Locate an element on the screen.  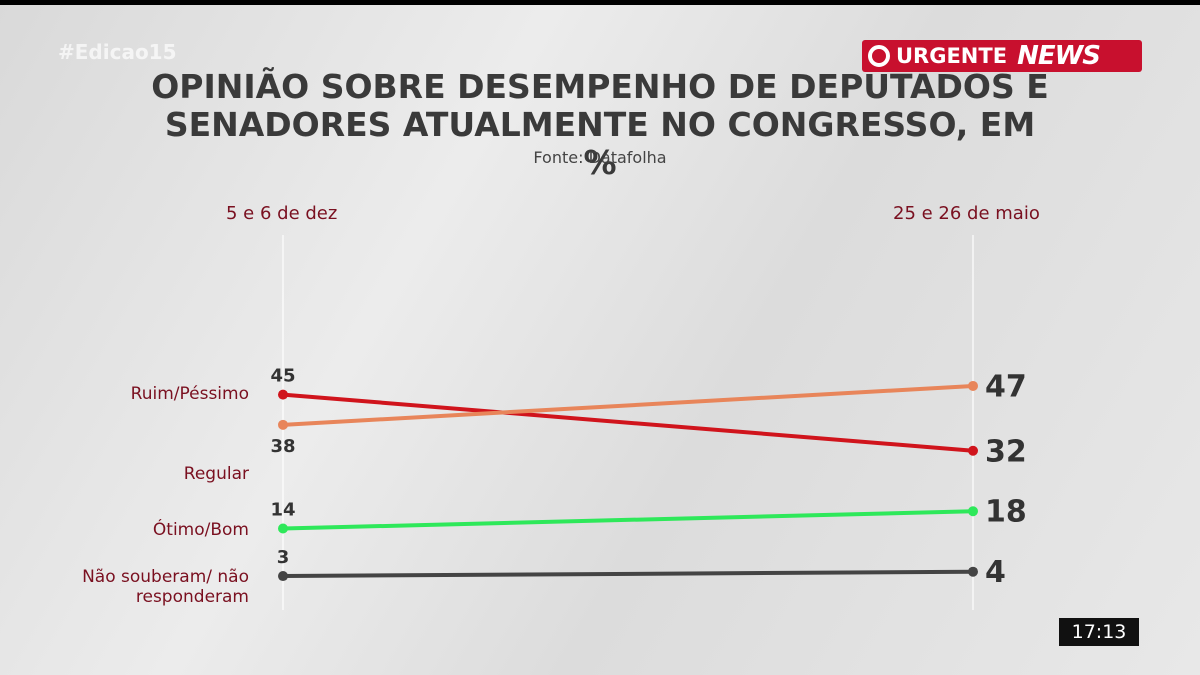
value-label: 4 is located at coordinates (995, 572).